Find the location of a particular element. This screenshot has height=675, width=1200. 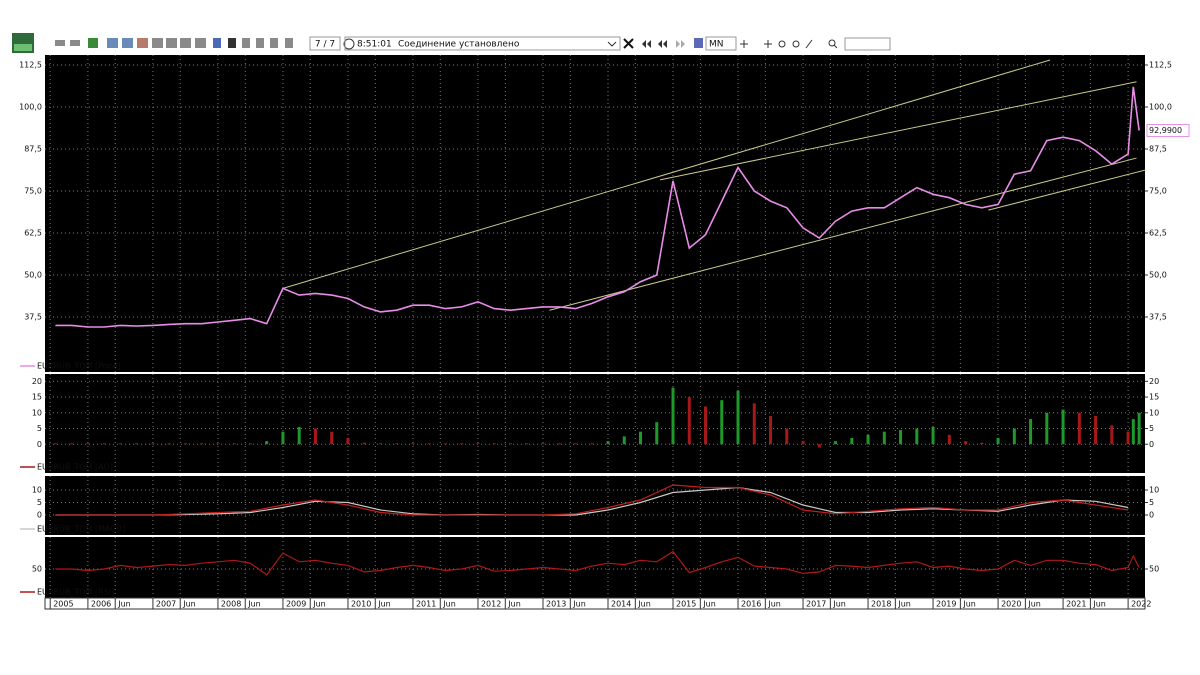

y-tick-label: 20 is located at coordinates (1154, 381).